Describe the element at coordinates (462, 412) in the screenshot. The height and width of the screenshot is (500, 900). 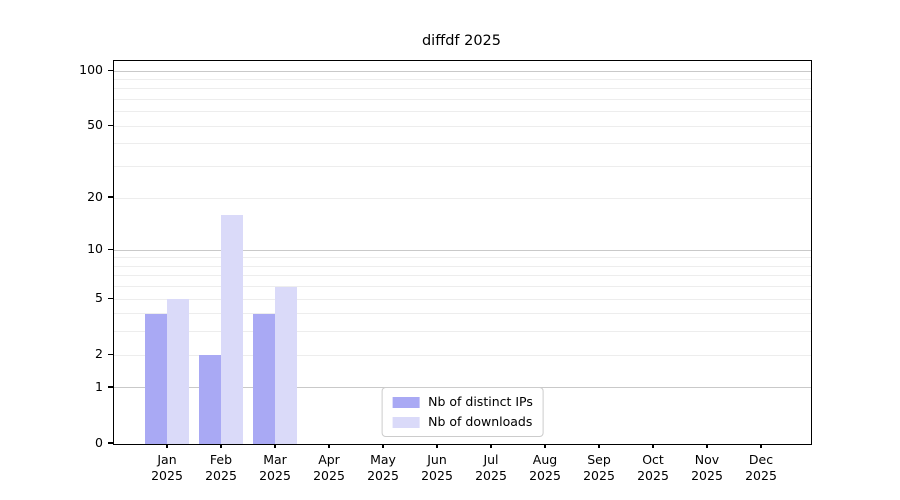
I see `legend: Nb of distinct IPs Nb of downloads` at that location.